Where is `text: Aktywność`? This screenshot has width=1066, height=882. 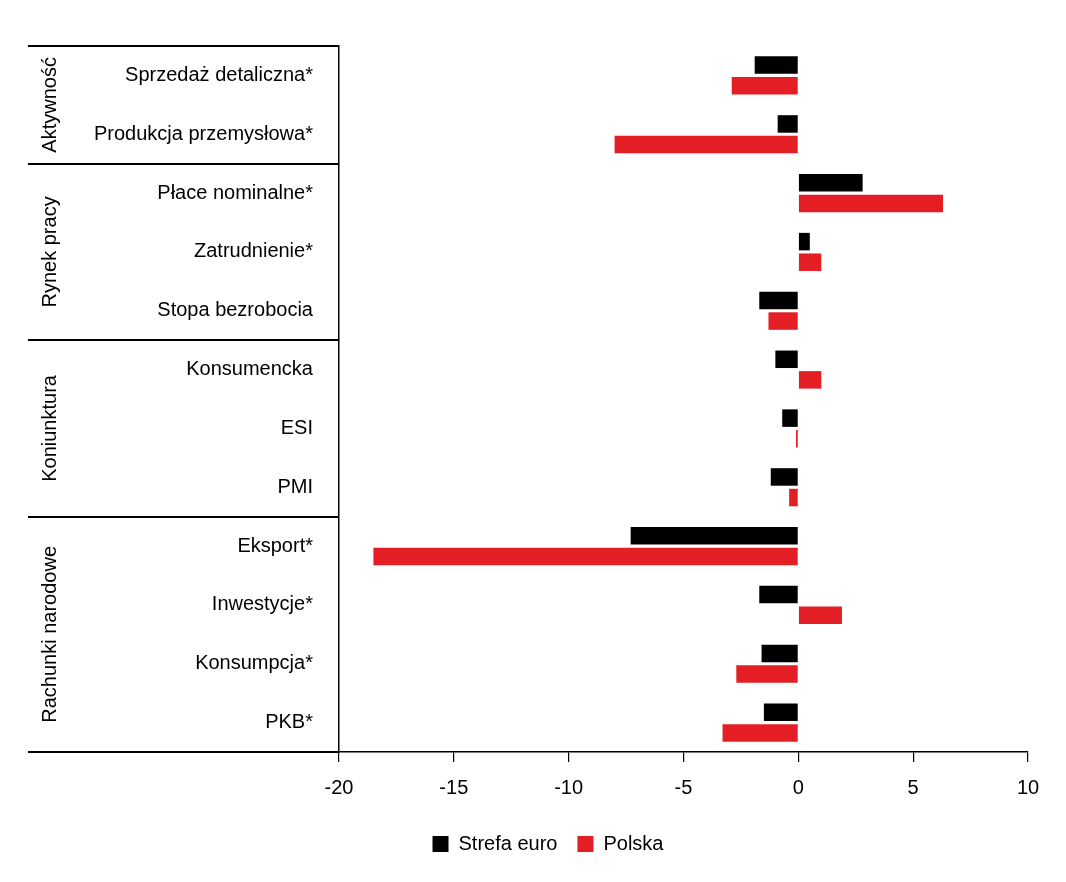 text: Aktywność is located at coordinates (48, 105).